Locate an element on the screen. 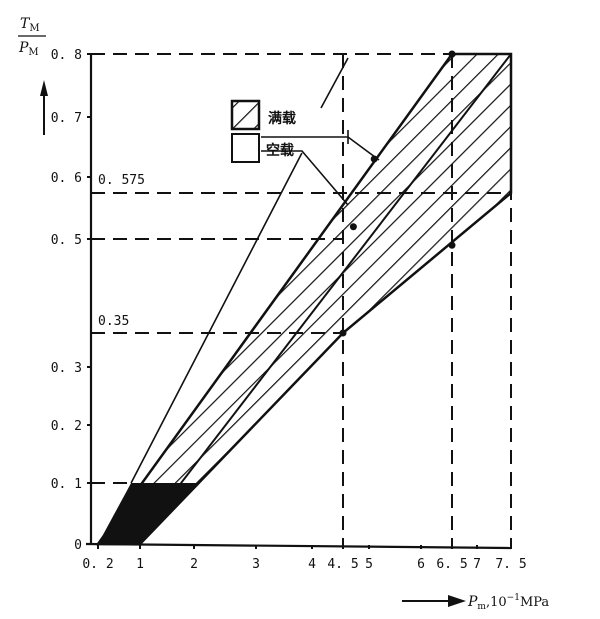  x-label-text: Pm,10−1MPa is located at coordinates (508, 602).